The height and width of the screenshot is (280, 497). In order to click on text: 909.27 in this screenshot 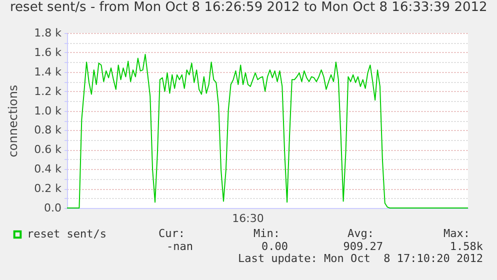, I will do `click(363, 246)`.